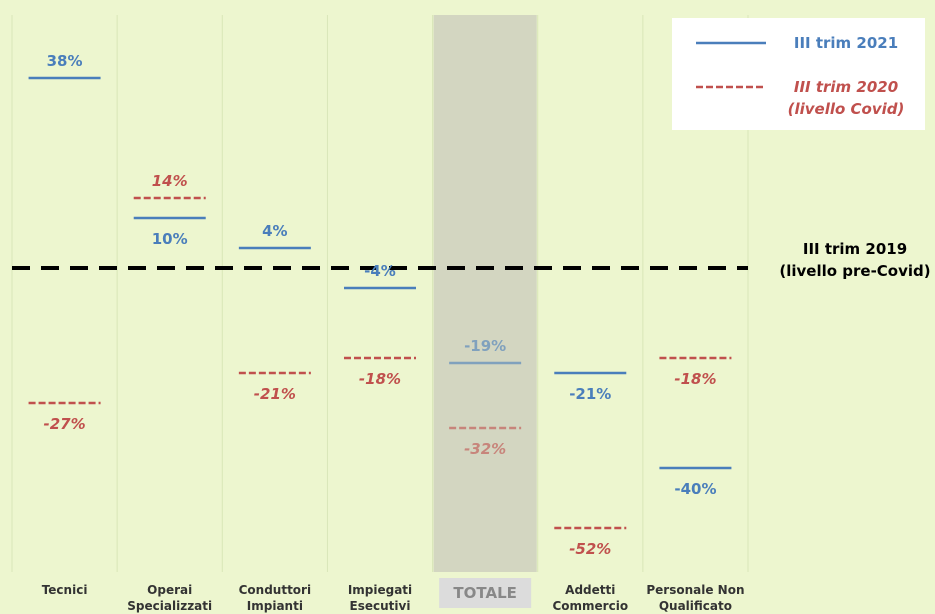 Image resolution: width=935 pixels, height=614 pixels. What do you see at coordinates (798, 74) in the screenshot?
I see `legend-box` at bounding box center [798, 74].